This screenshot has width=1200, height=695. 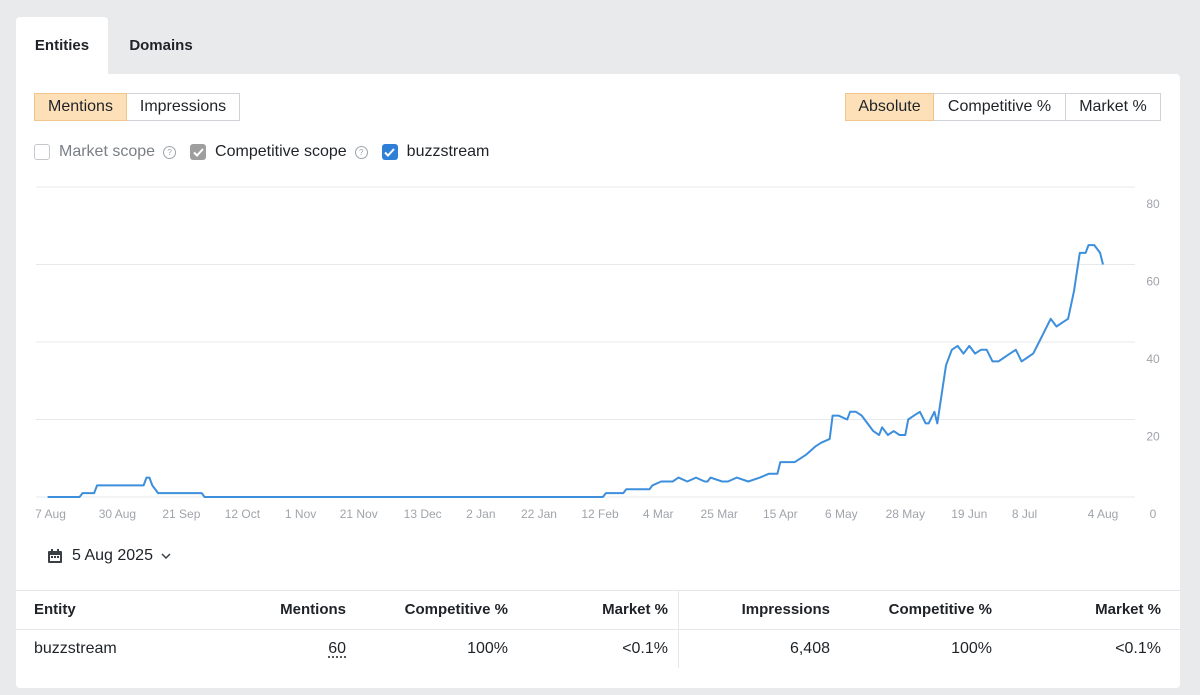 I want to click on x-tick-label: 12 Feb, so click(x=600, y=514).